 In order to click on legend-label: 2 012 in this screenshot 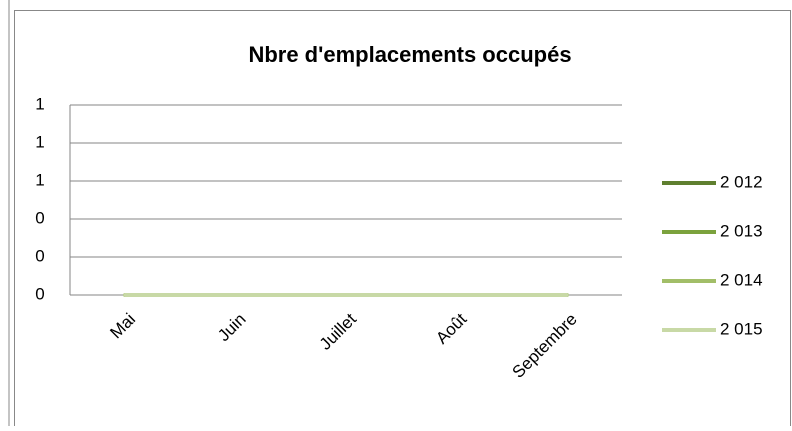, I will do `click(741, 181)`.